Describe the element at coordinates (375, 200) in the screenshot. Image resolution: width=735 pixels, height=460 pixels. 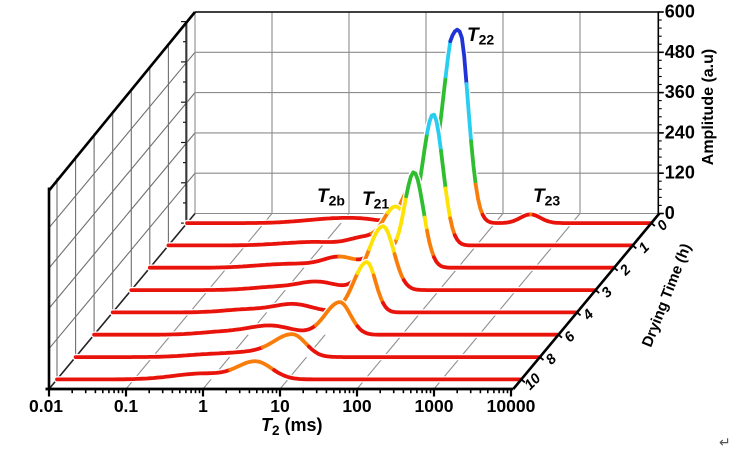
I see `svg-text: T21` at that location.